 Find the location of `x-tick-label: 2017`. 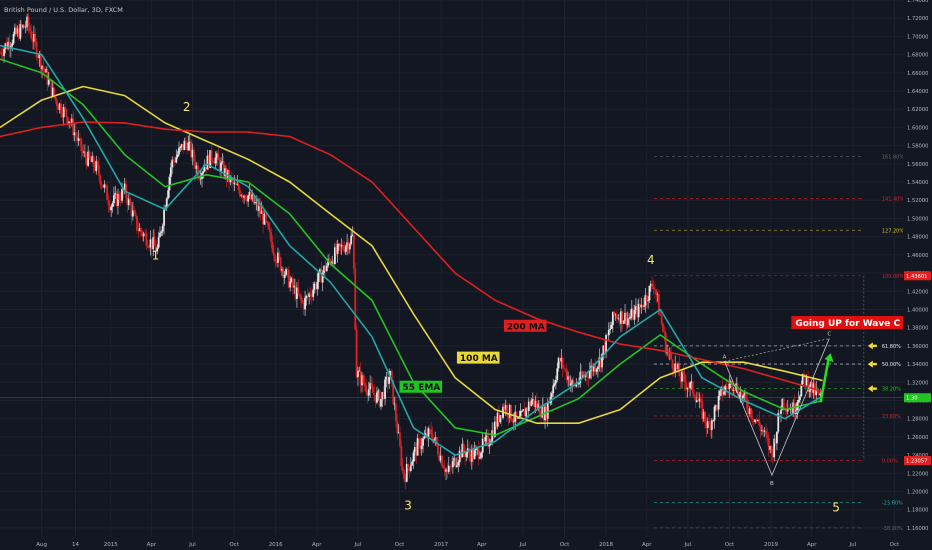

x-tick-label: 2017 is located at coordinates (441, 545).